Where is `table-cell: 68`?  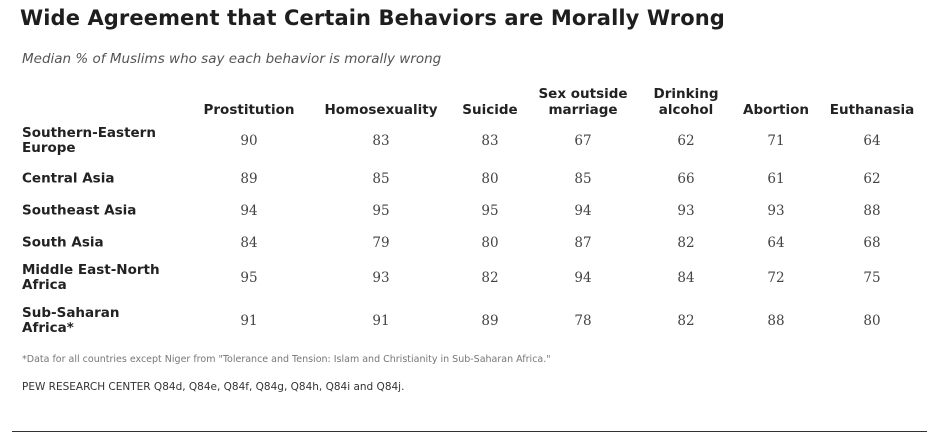
table-cell: 68 is located at coordinates (872, 243).